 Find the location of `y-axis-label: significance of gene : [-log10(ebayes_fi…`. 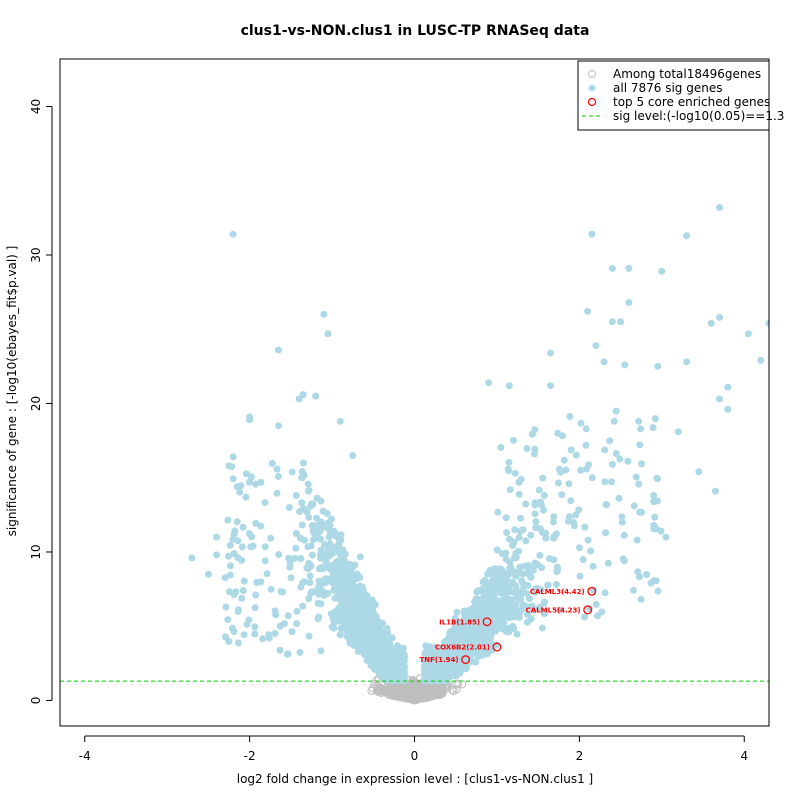

y-axis-label: significance of gene : [-log10(ebayes_fi… is located at coordinates (12, 391).